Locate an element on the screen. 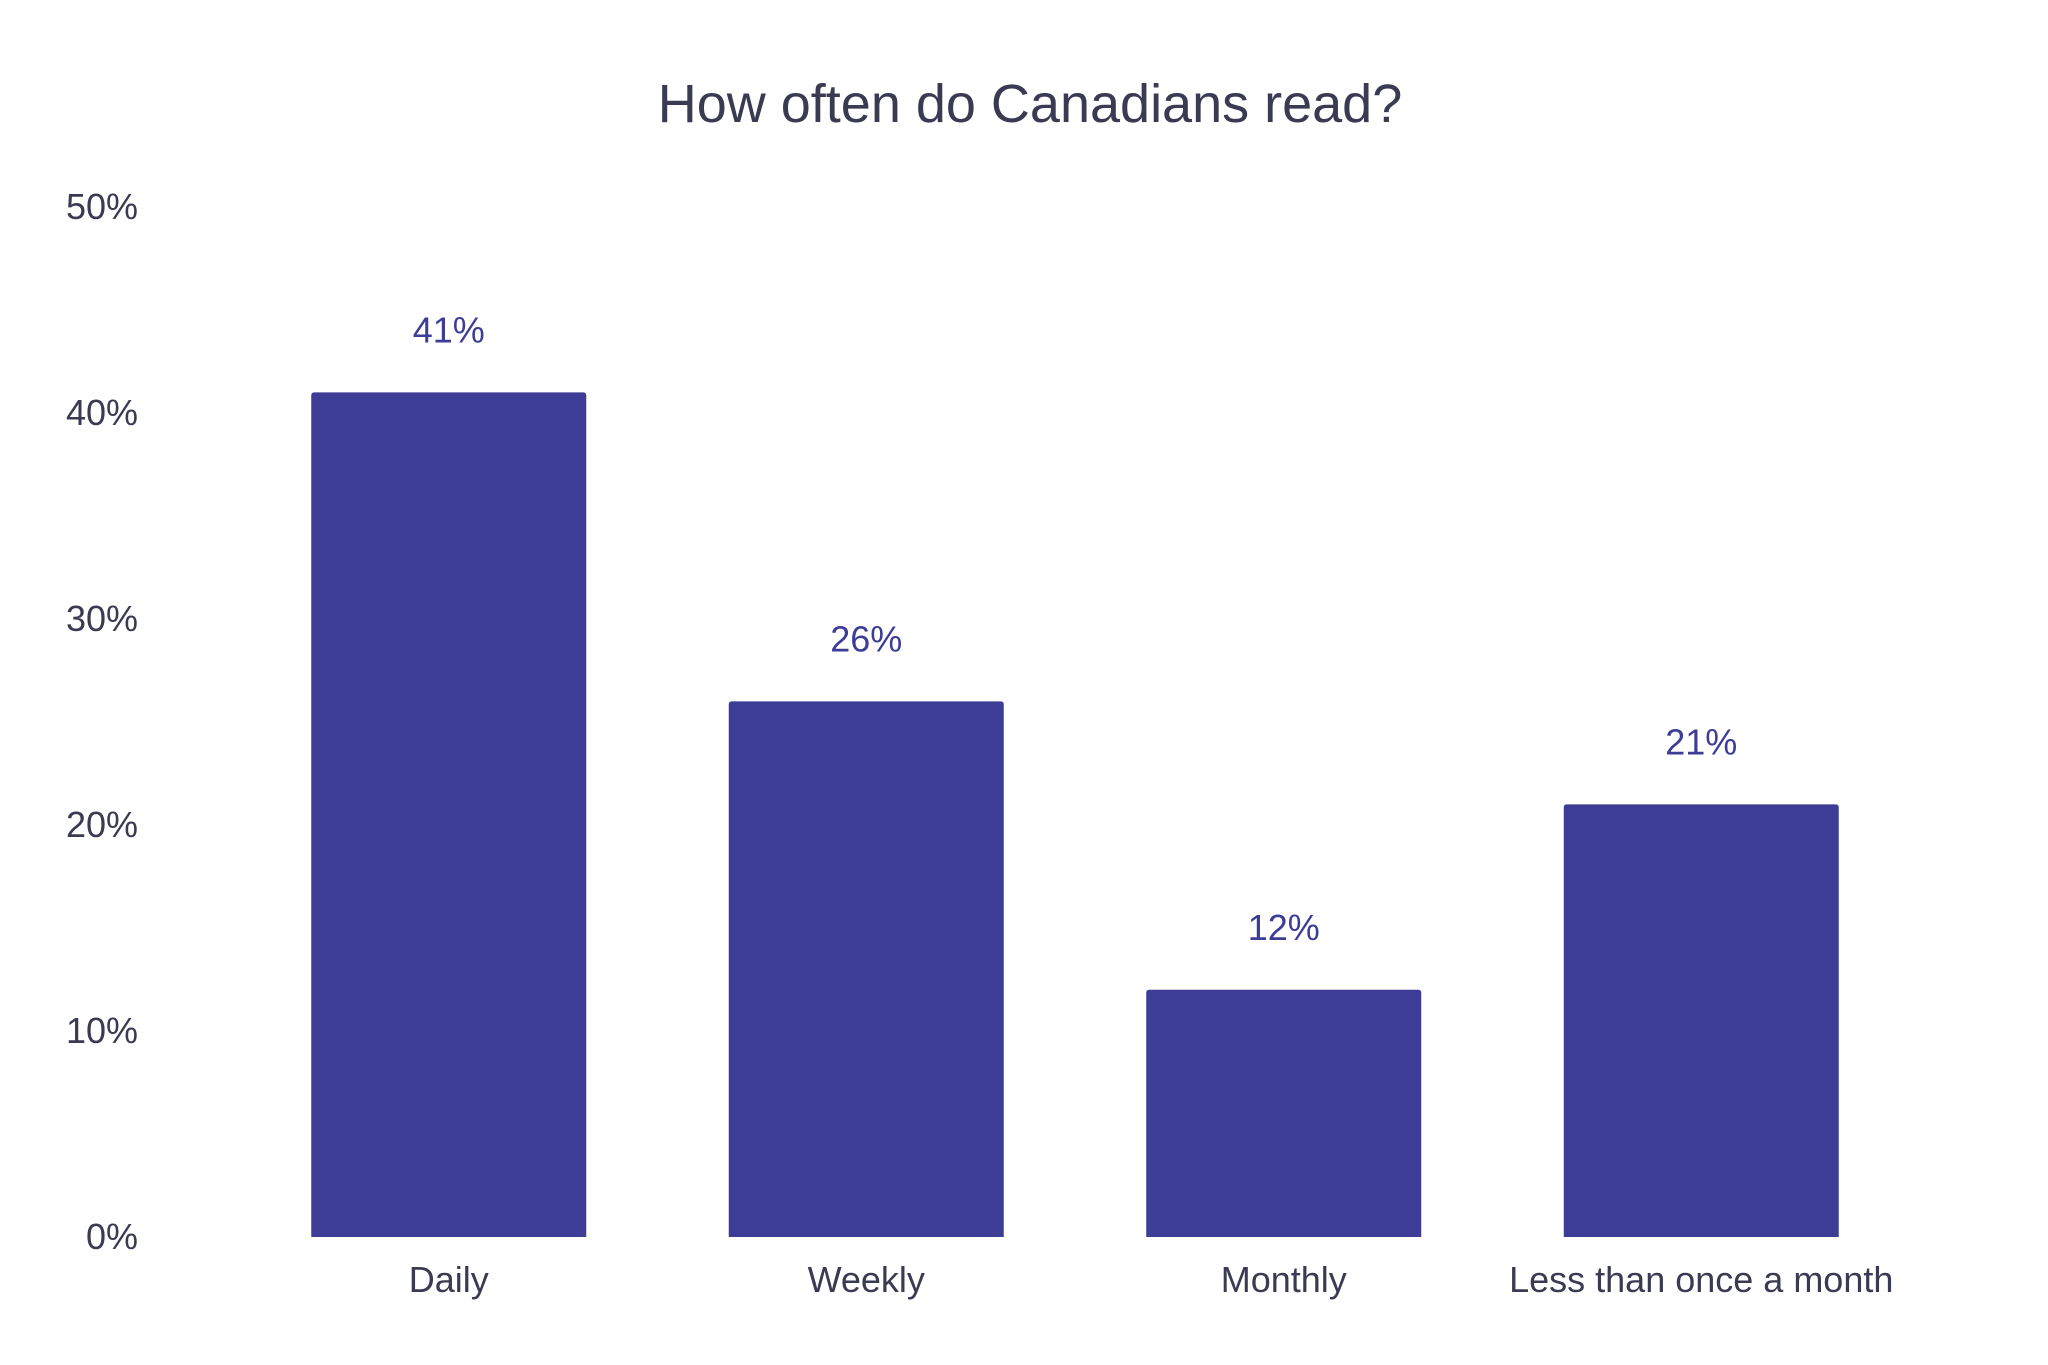 The height and width of the screenshot is (1365, 2048). x-category-label: Less than once a month is located at coordinates (1701, 1279).